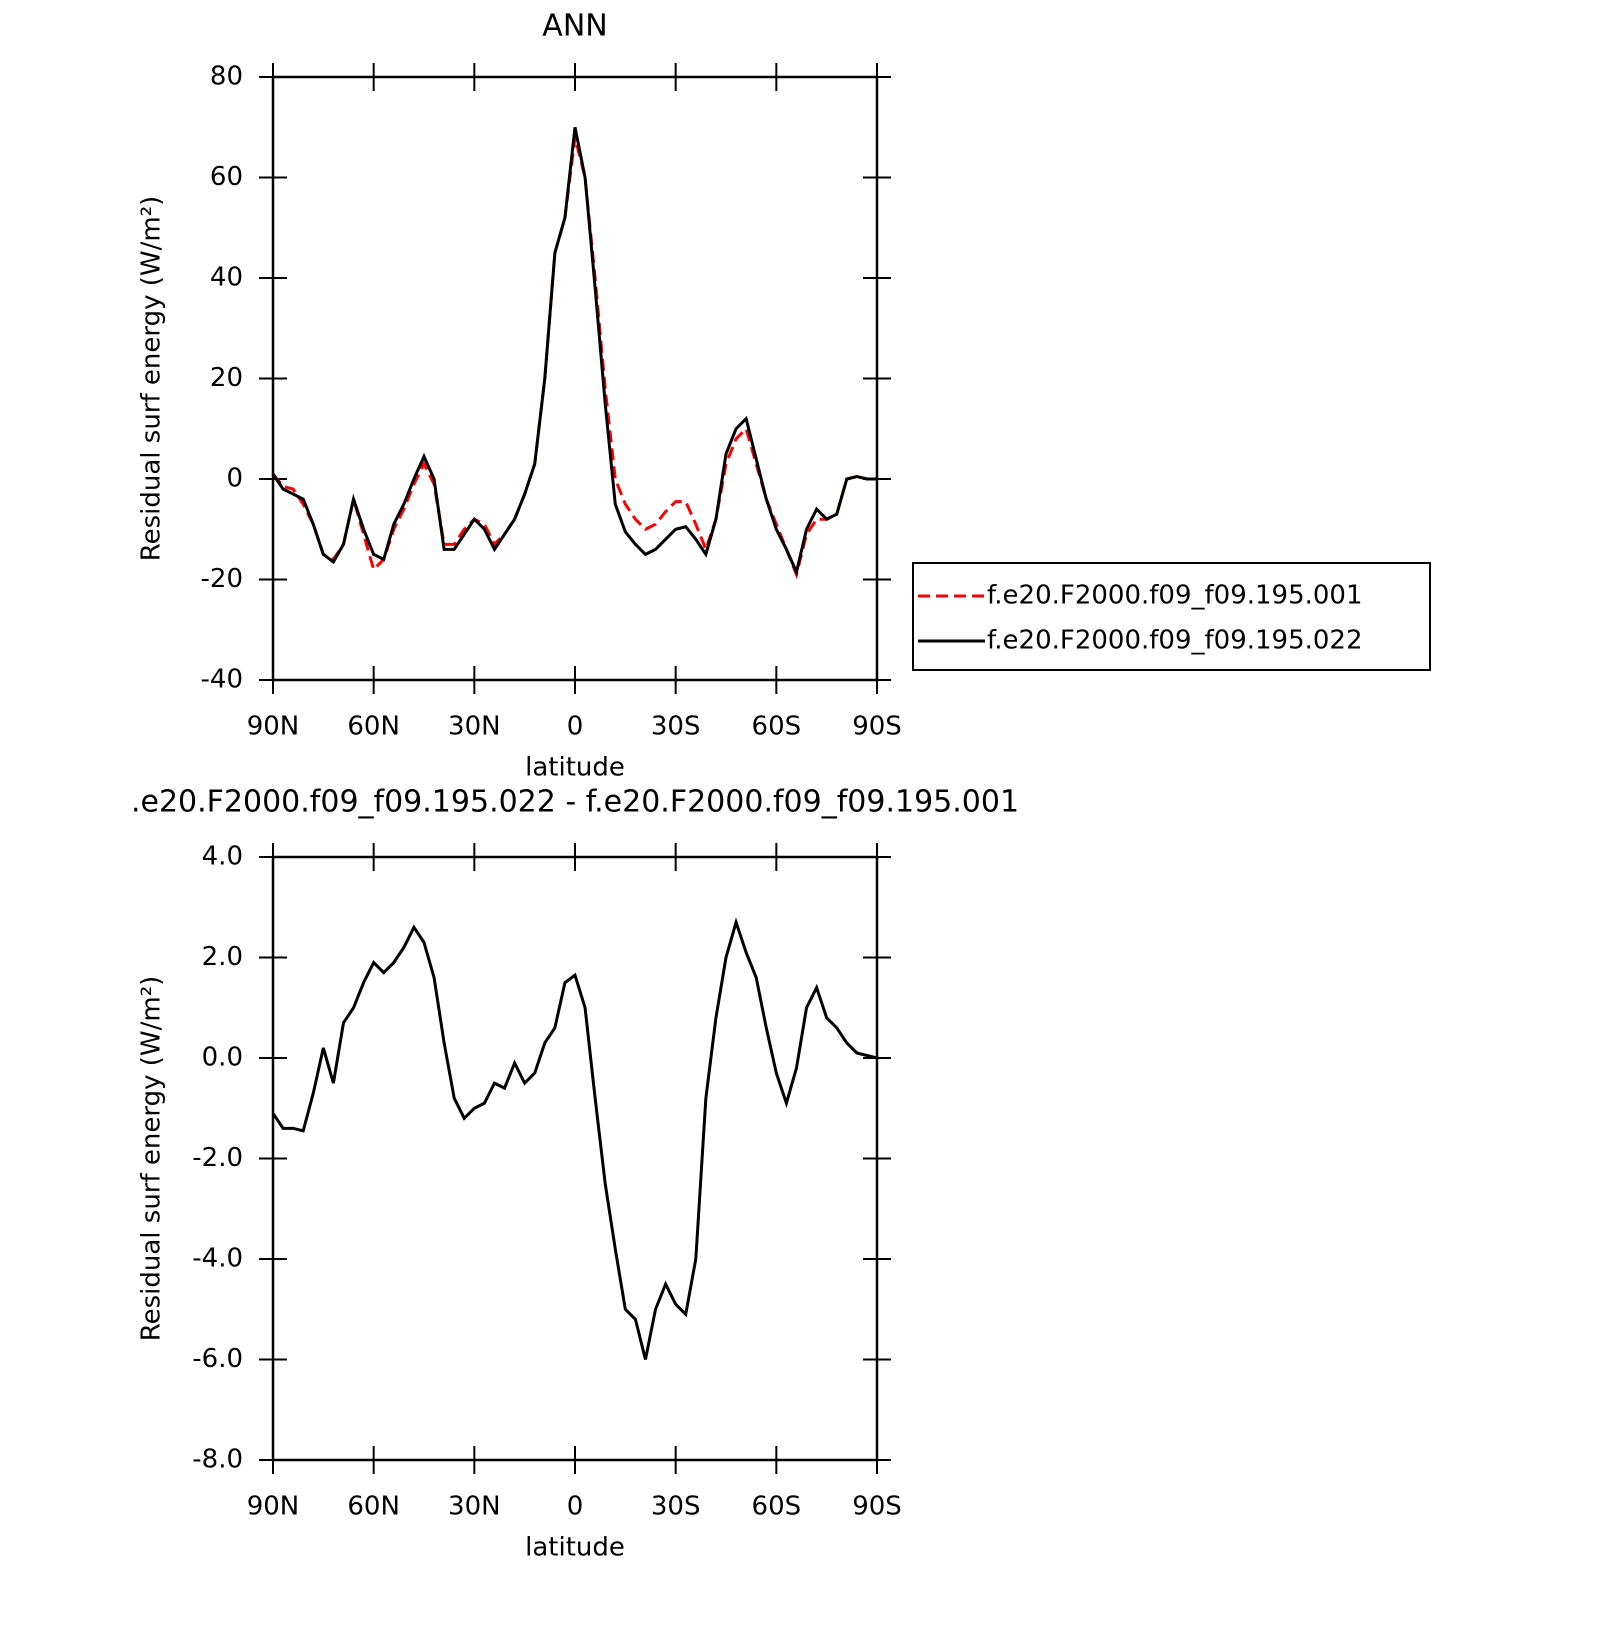 This screenshot has height=1635, width=1599. Describe the element at coordinates (222, 957) in the screenshot. I see `y-tick-label: 2.0` at that location.